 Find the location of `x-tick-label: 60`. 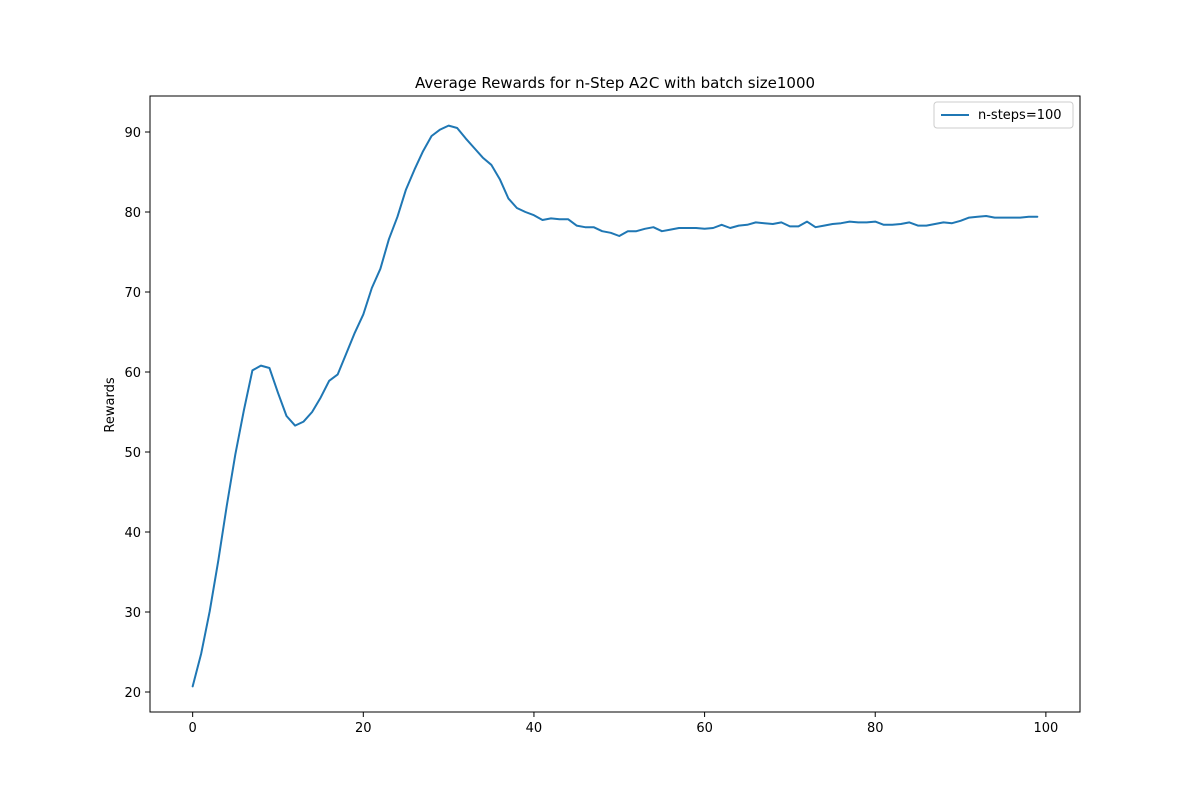

x-tick-label: 60 is located at coordinates (704, 728).